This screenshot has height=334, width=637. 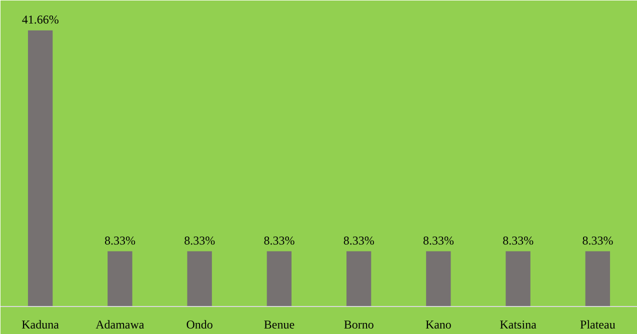 What do you see at coordinates (40, 19) in the screenshot?
I see `data-label: 41.66%` at bounding box center [40, 19].